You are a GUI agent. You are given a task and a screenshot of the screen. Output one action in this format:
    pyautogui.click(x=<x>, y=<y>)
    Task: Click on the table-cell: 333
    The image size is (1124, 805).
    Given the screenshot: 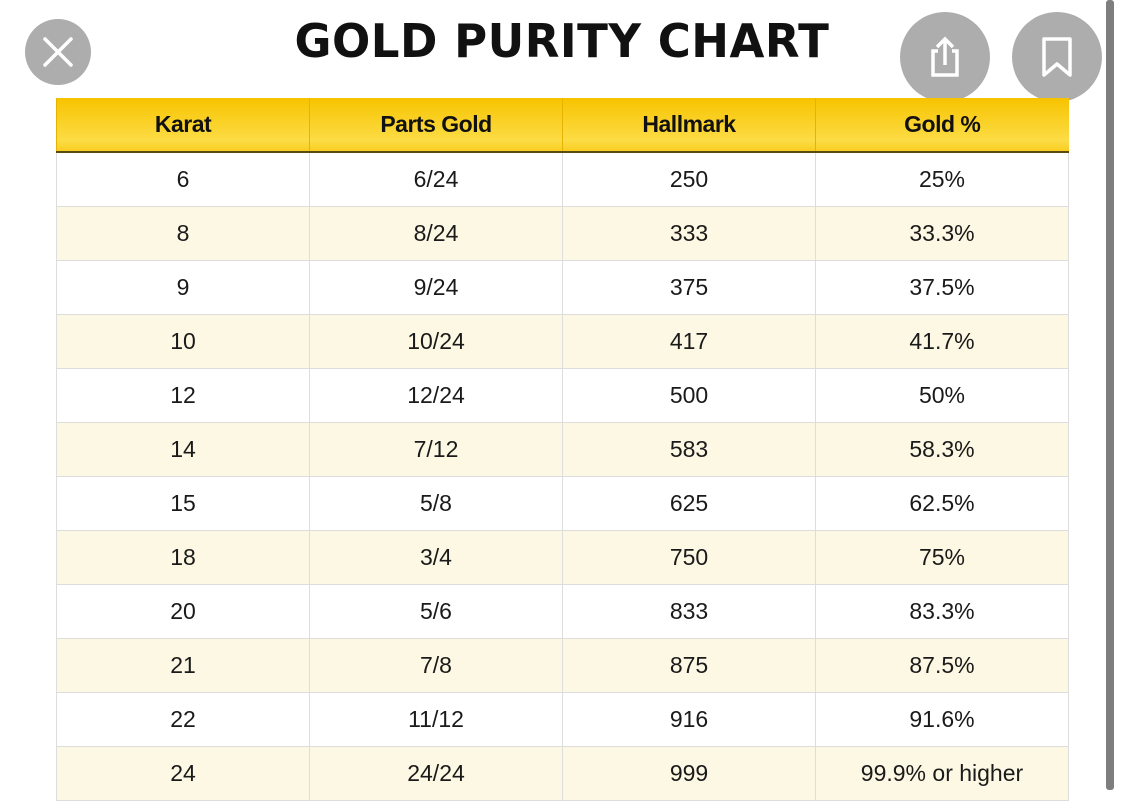 What is the action you would take?
    pyautogui.click(x=689, y=233)
    